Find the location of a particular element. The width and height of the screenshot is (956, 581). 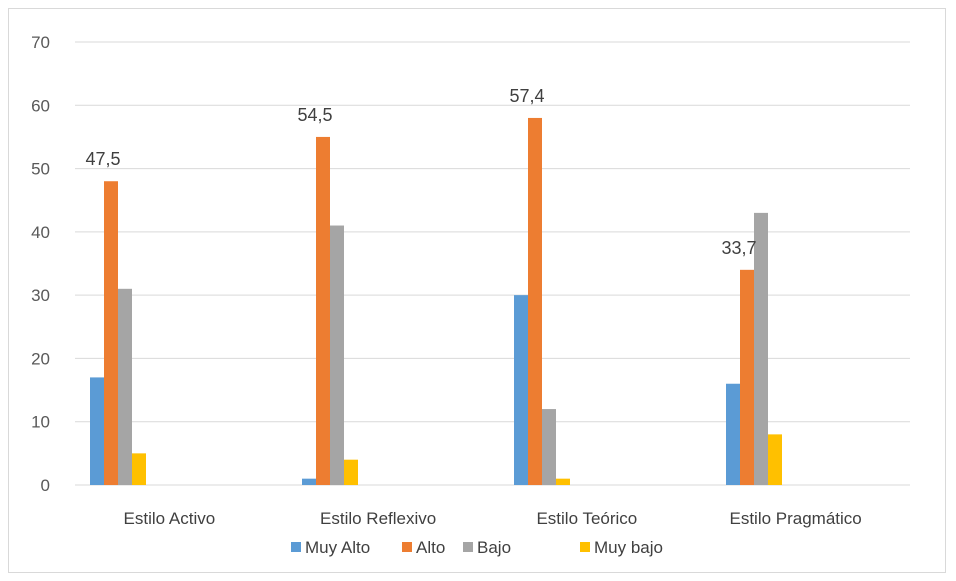

legend-label: Bajo is located at coordinates (494, 547).